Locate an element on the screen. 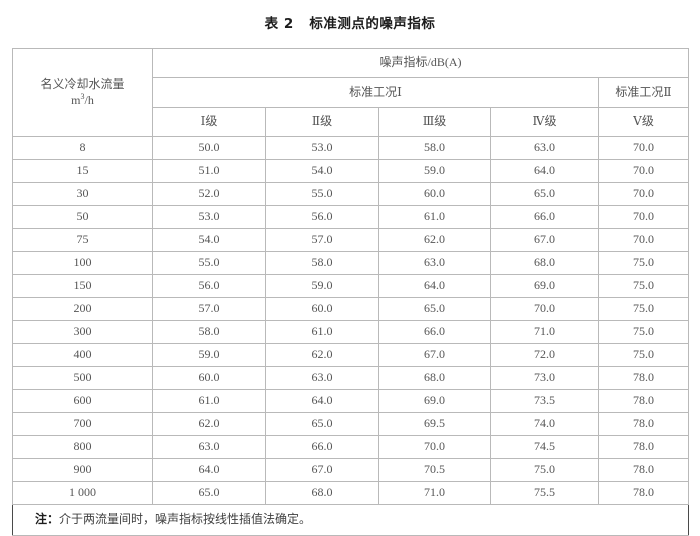 The image size is (700, 536). cell-flow: 30 is located at coordinates (82, 194).